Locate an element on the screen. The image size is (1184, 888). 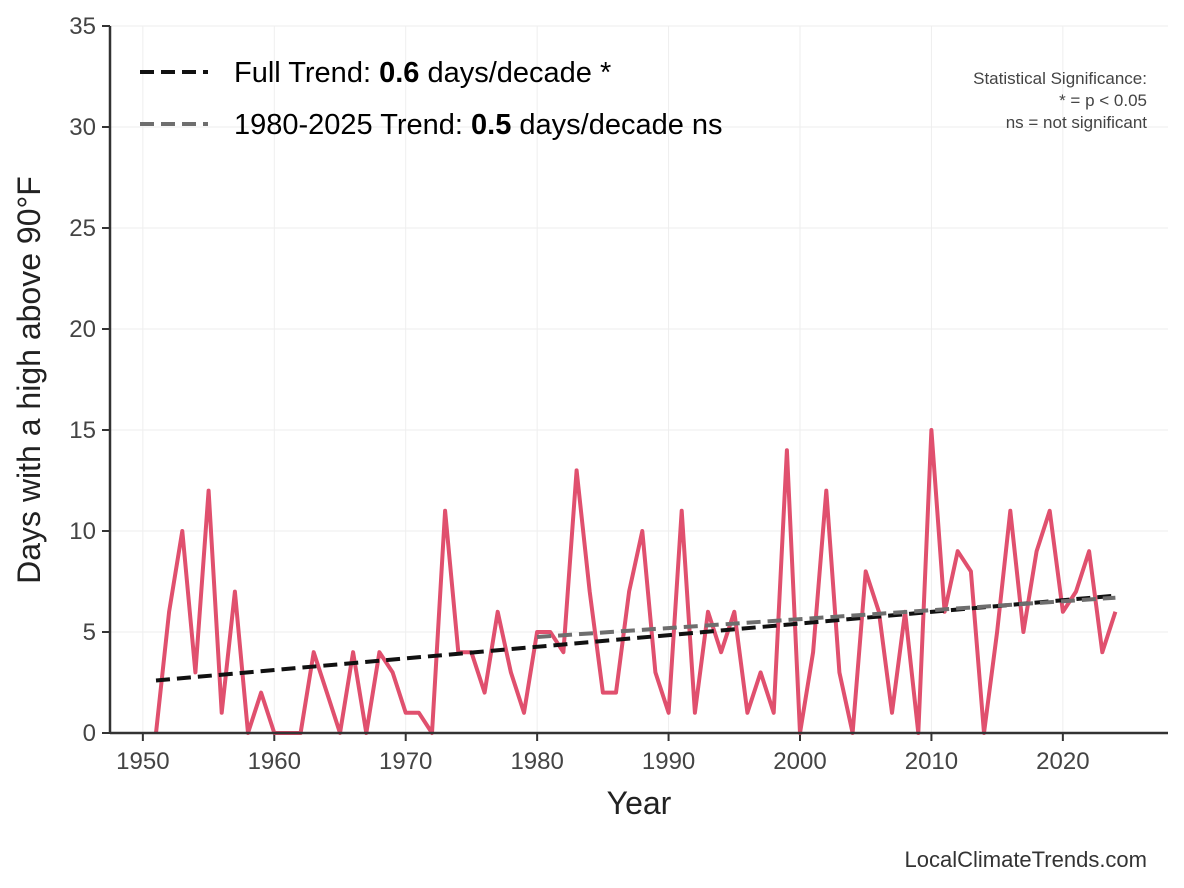
y-tick-label: 25 is located at coordinates (82, 228).